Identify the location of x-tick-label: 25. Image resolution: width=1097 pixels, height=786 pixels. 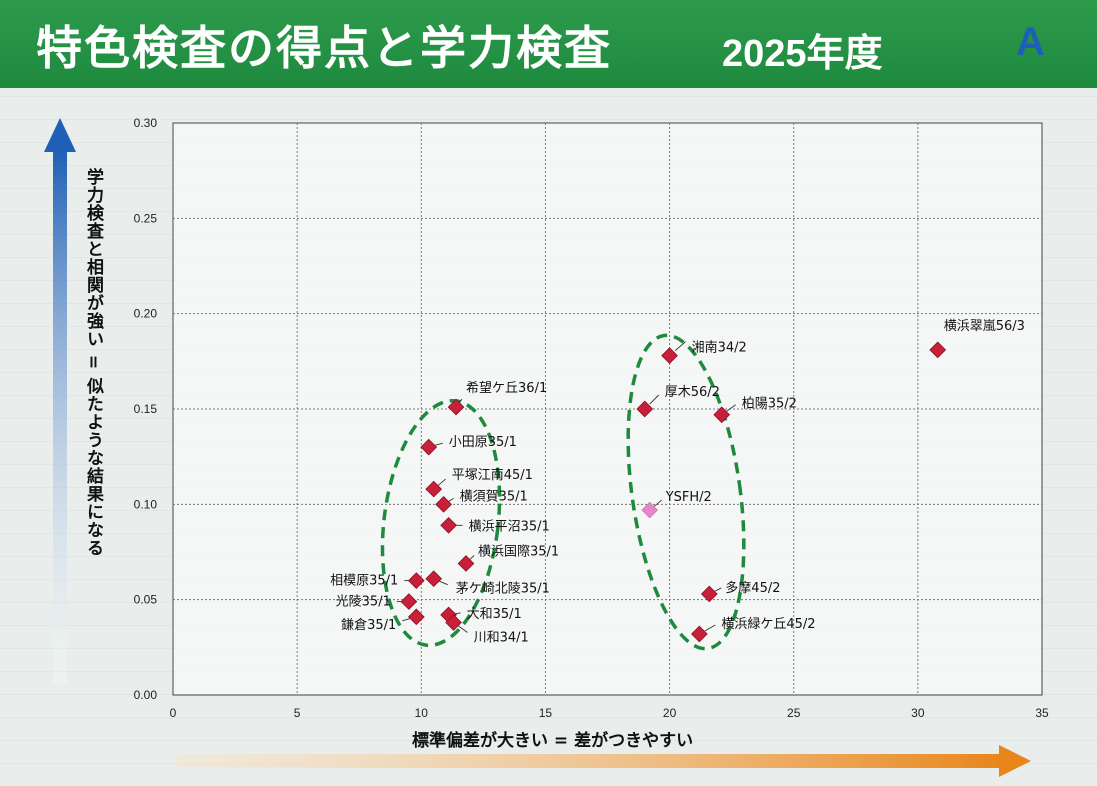
(794, 713).